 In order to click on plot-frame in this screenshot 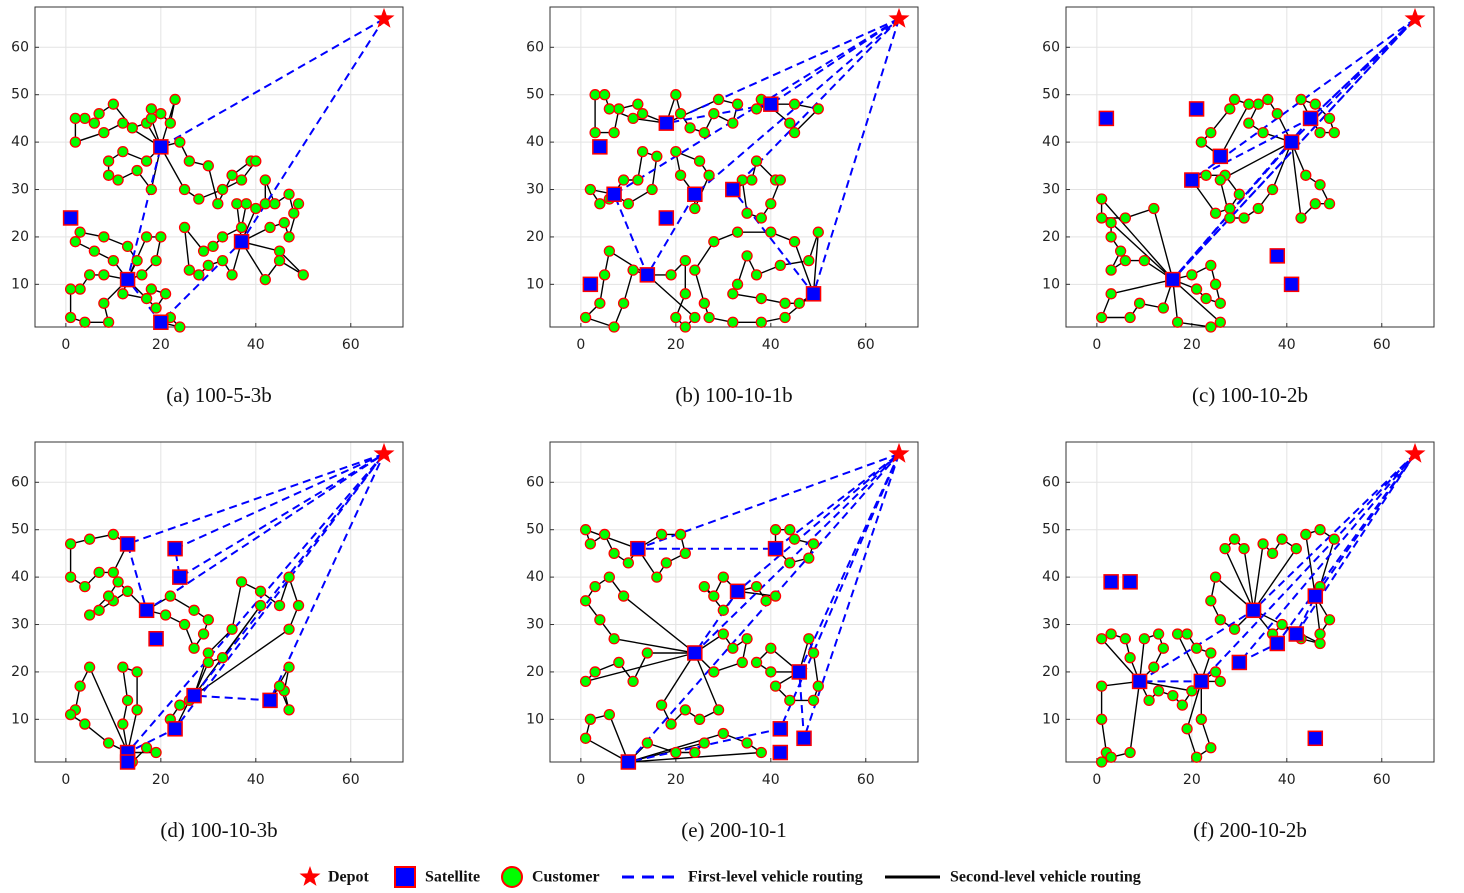, I will do `click(219, 167)`.